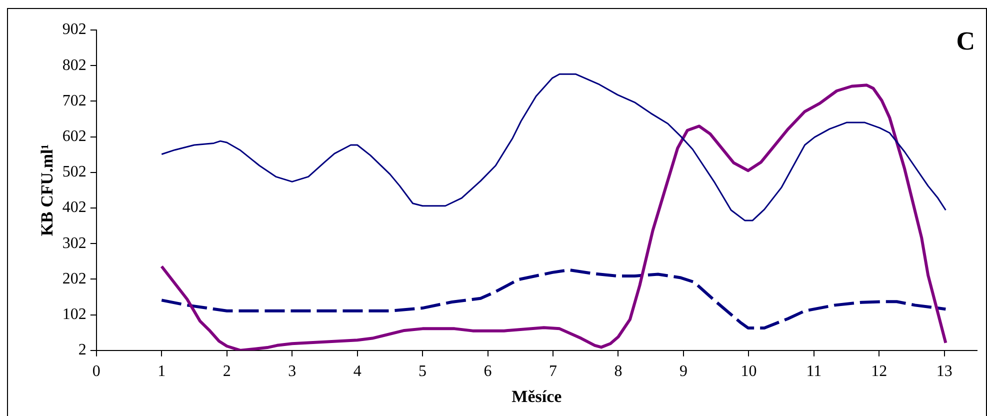  I want to click on y-tick-label: 102, so click(74, 315).